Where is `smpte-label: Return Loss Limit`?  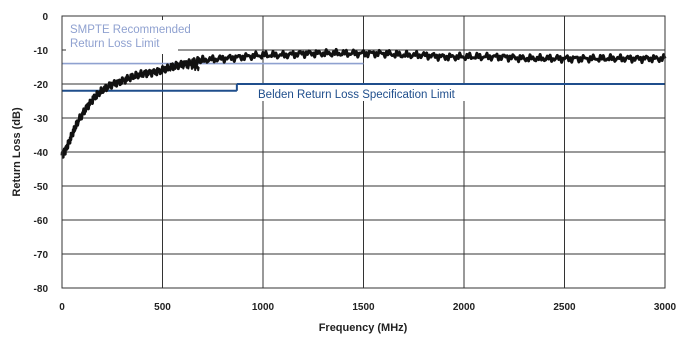
smpte-label: Return Loss Limit is located at coordinates (115, 44).